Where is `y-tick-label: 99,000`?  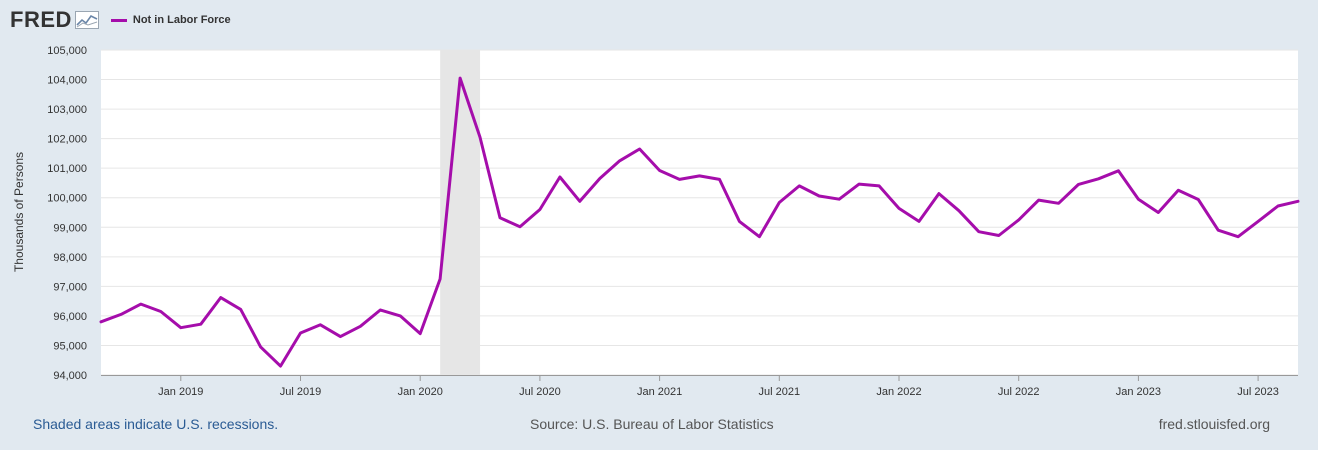 y-tick-label: 99,000 is located at coordinates (70, 228).